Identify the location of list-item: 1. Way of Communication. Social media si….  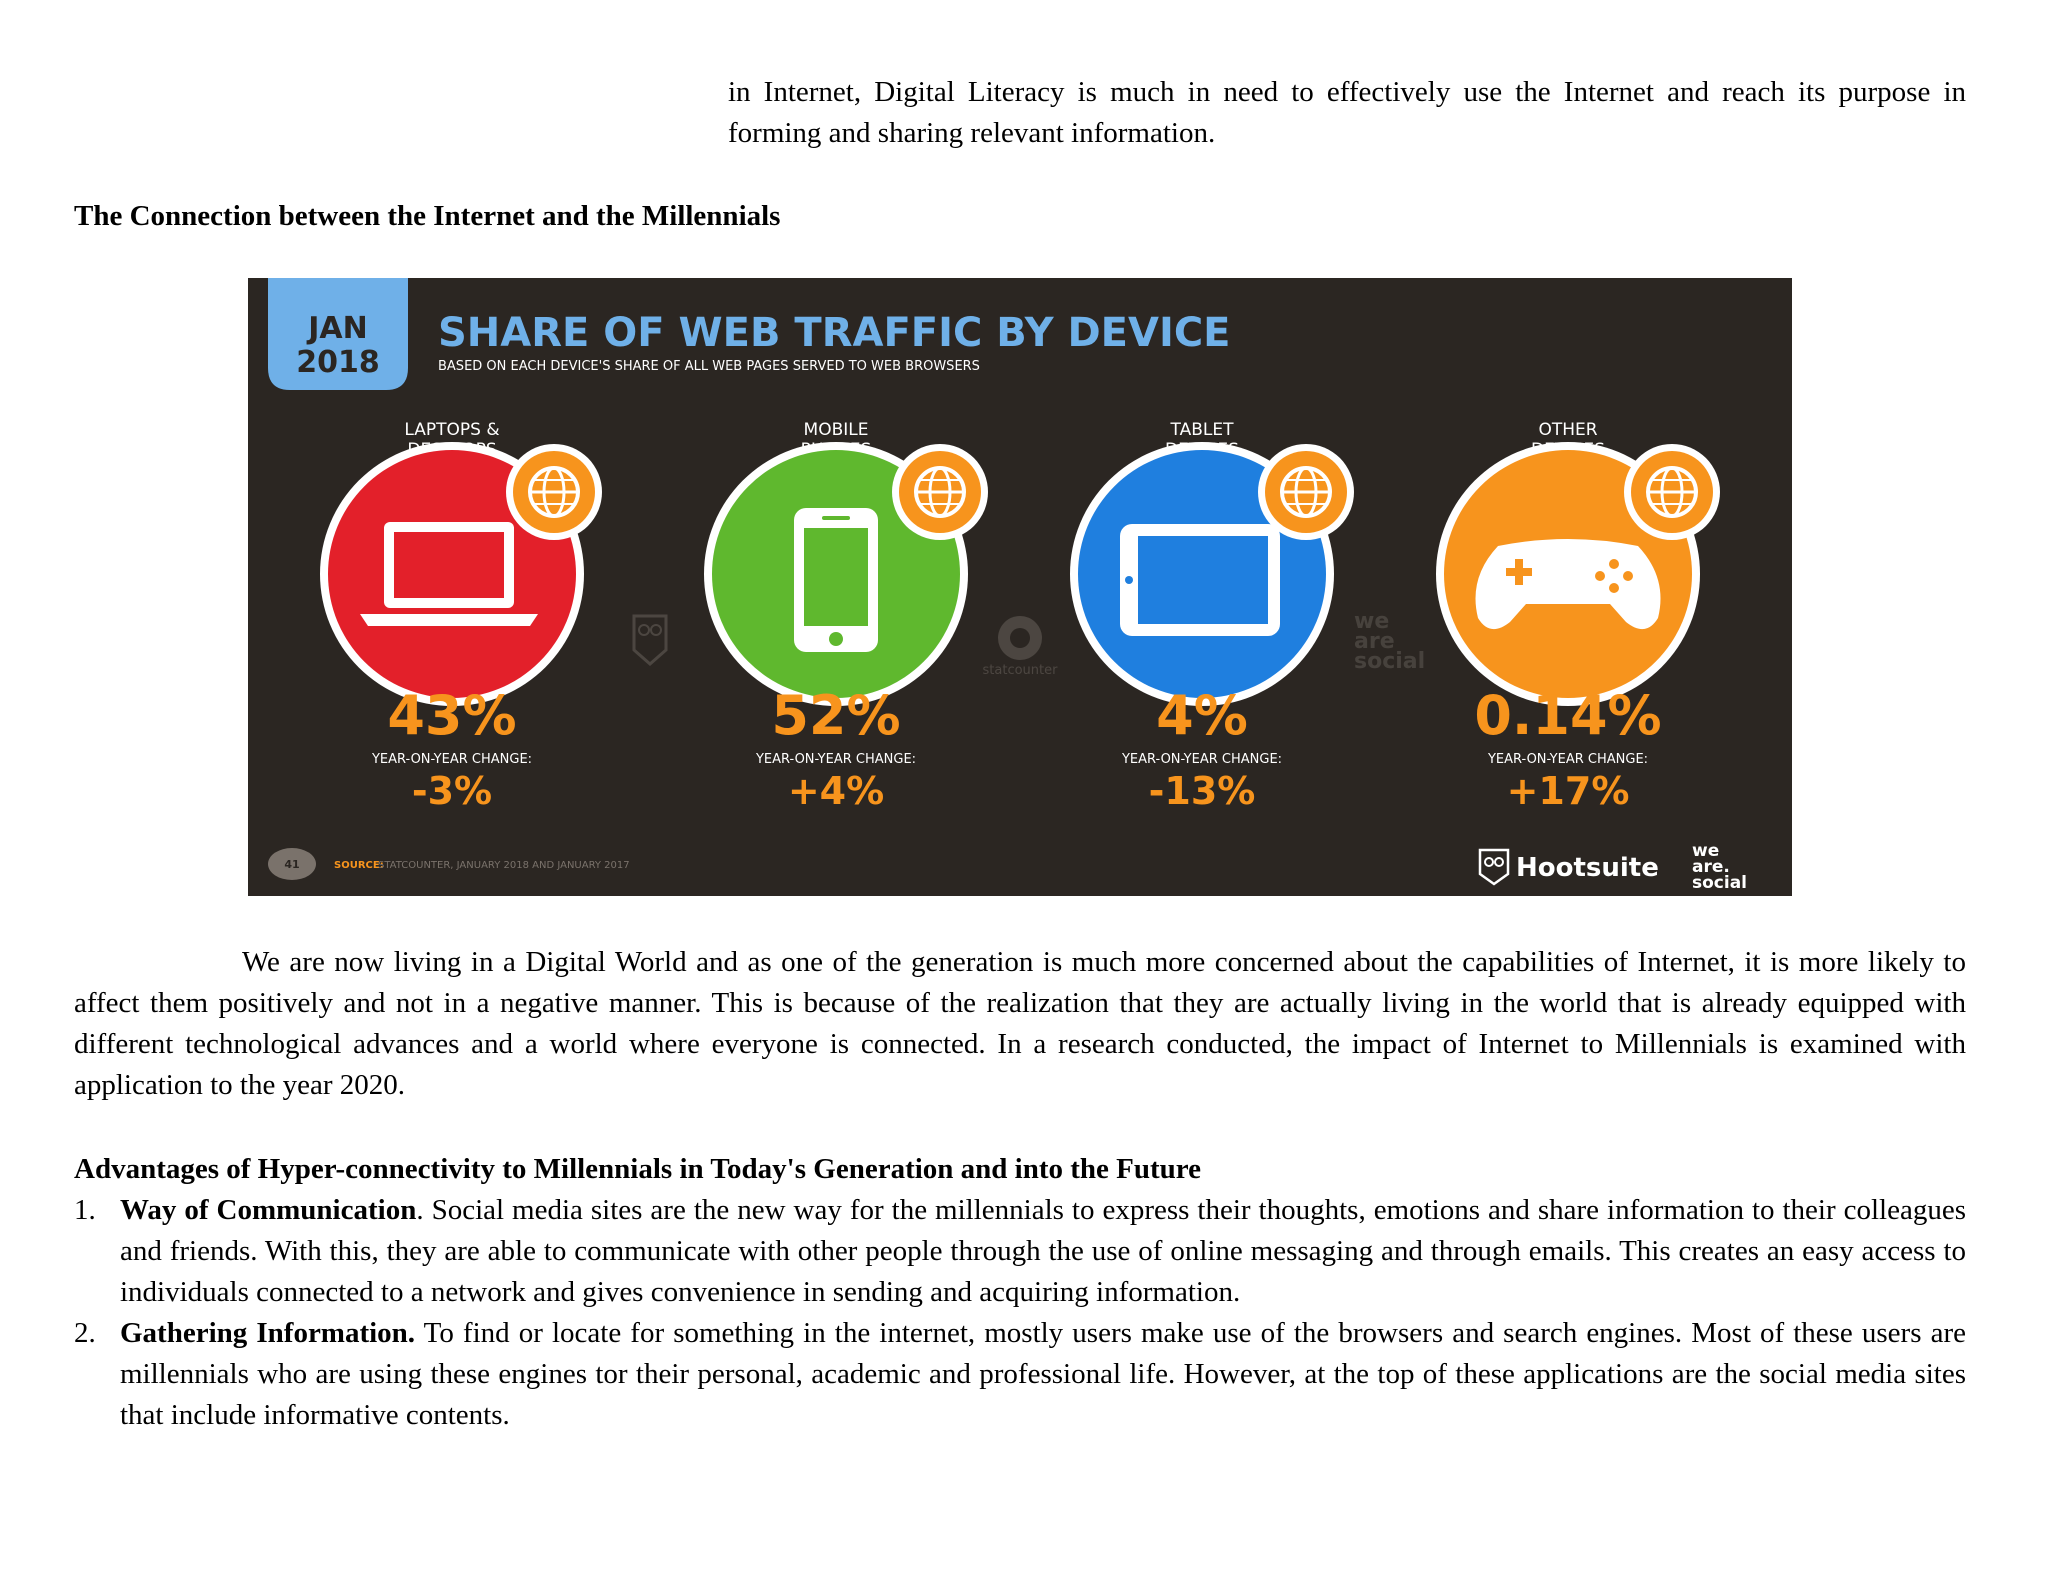
(1020, 1251).